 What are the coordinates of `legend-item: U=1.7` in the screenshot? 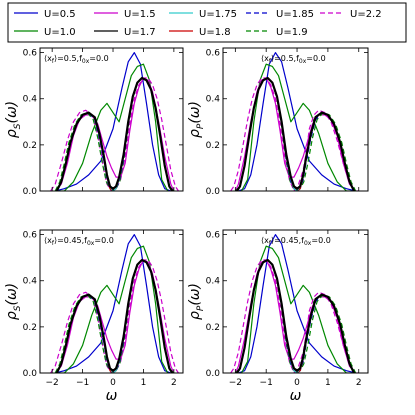 It's located at (125, 32).